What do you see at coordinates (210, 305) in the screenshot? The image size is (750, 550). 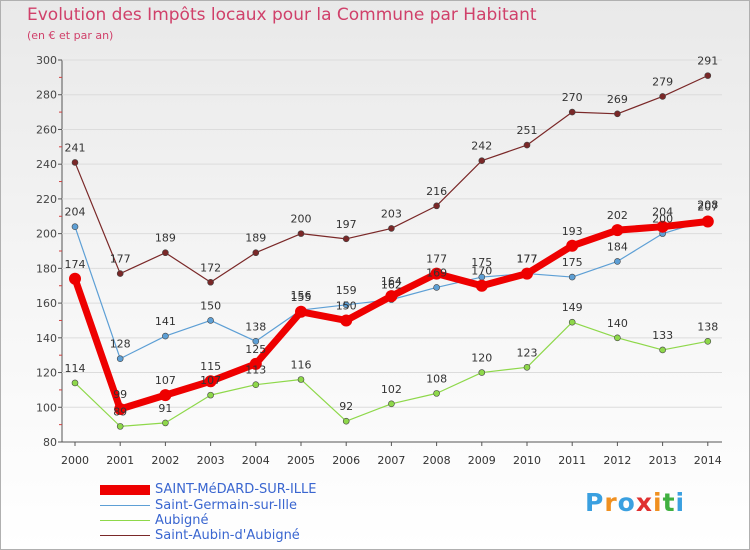 I see `data-label-saint-germain: 150` at bounding box center [210, 305].